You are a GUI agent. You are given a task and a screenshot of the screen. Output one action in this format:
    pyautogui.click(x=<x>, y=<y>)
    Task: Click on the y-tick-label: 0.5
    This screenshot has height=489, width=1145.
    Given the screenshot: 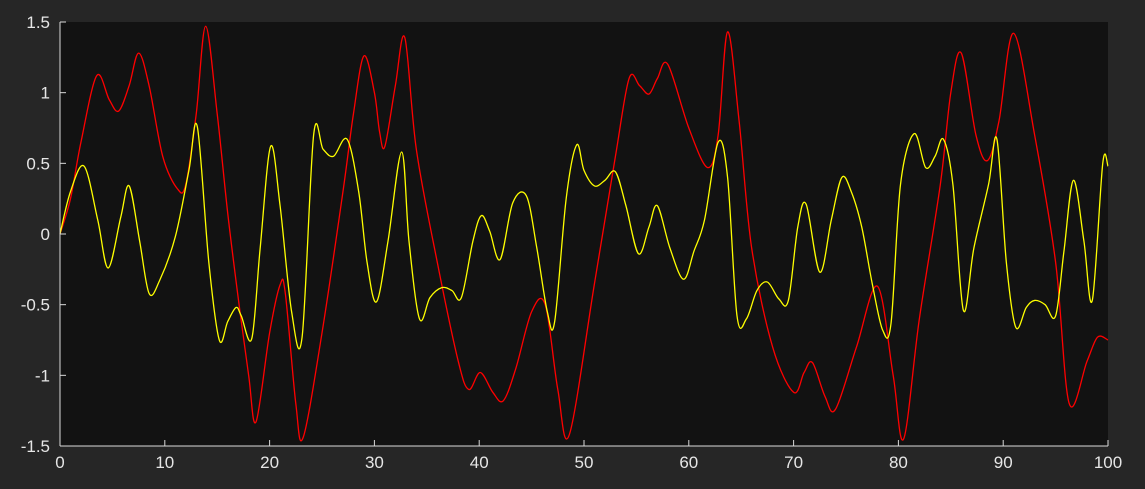 What is the action you would take?
    pyautogui.click(x=38, y=163)
    